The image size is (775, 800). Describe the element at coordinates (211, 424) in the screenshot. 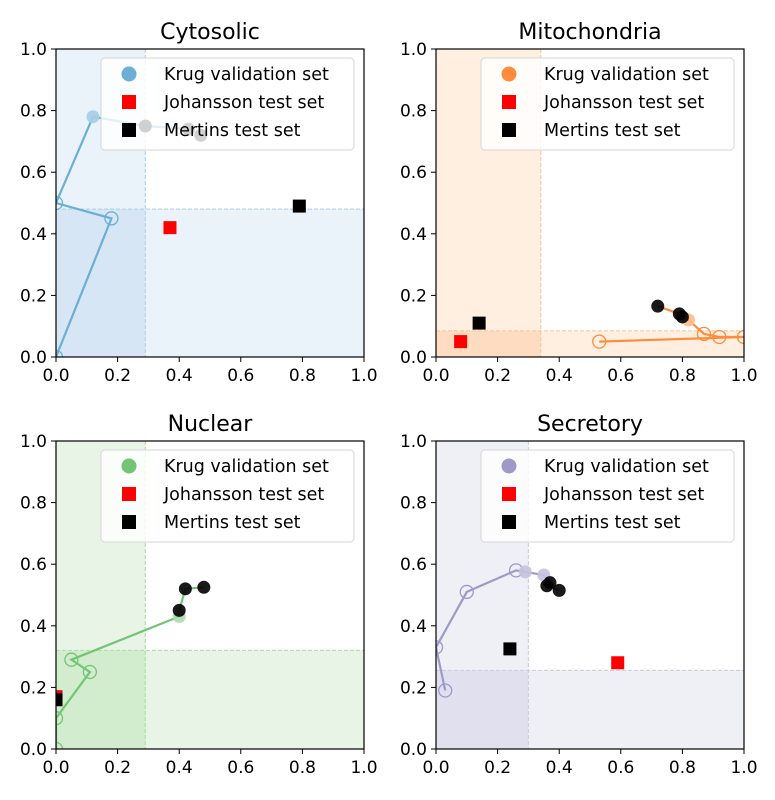

I see `subplot-title: Nuclear` at that location.